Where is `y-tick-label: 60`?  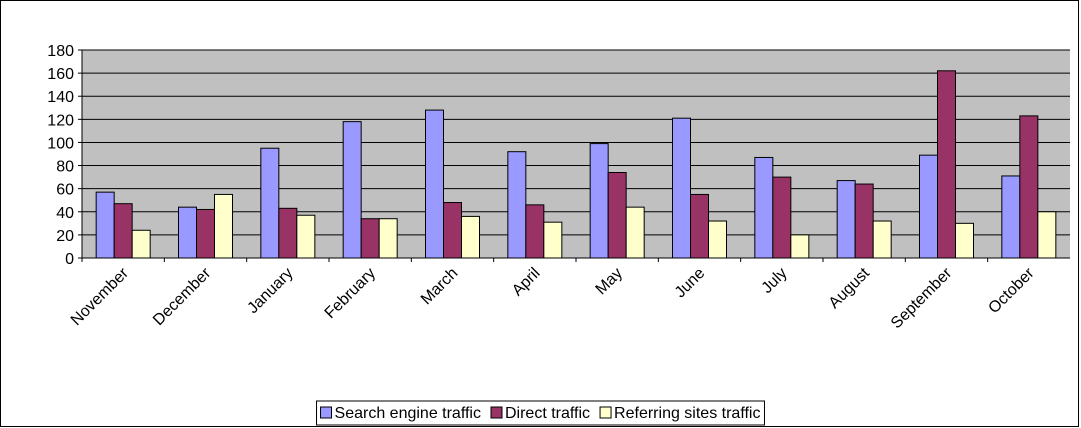
y-tick-label: 60 is located at coordinates (65, 190).